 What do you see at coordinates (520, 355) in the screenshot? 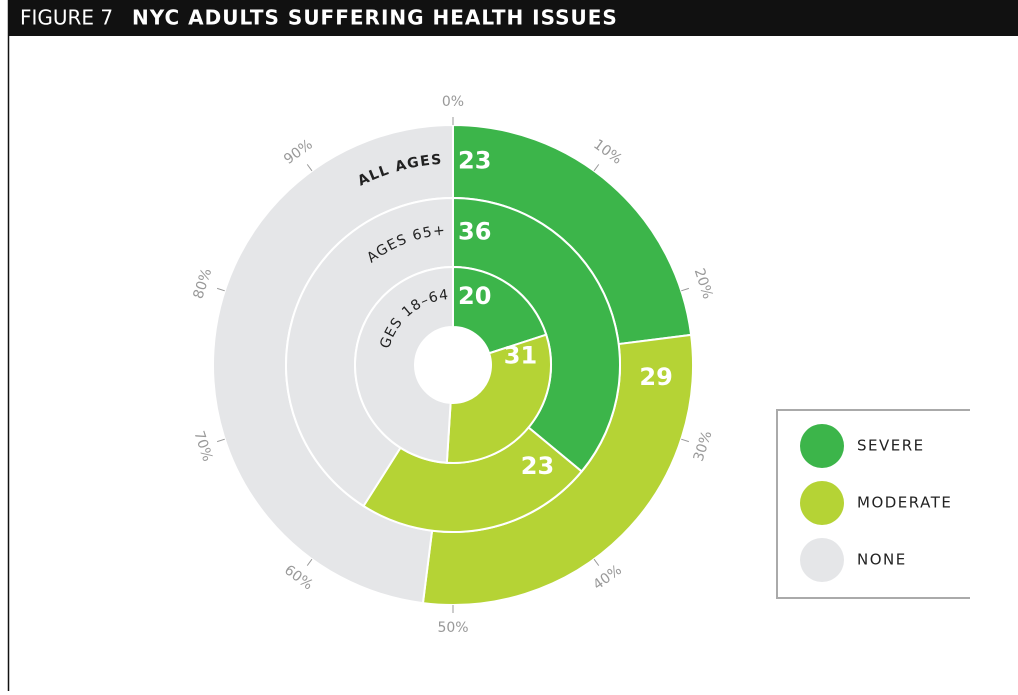
I see `value-label: 31` at bounding box center [520, 355].